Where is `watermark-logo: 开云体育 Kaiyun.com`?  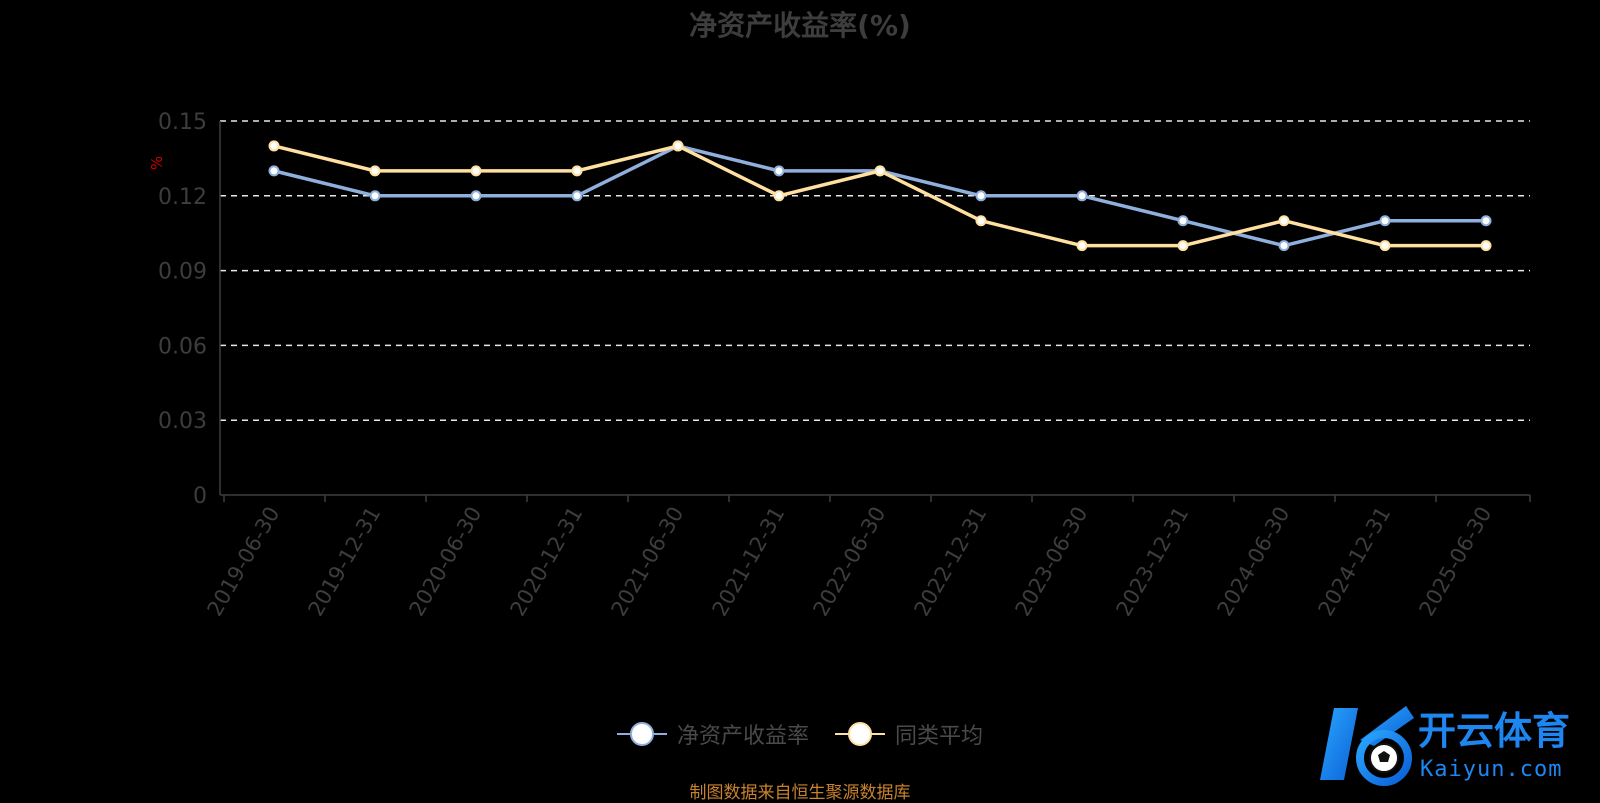 watermark-logo: 开云体育 Kaiyun.com is located at coordinates (1445, 746).